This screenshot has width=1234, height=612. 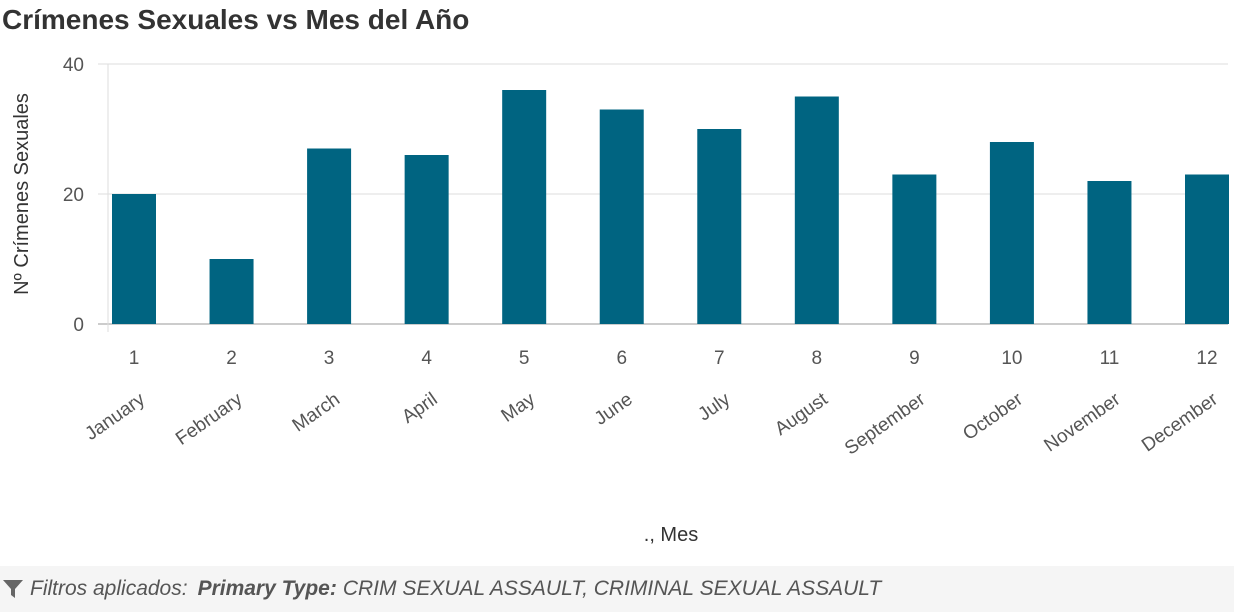 What do you see at coordinates (134, 358) in the screenshot?
I see `x-tick-label: 1` at bounding box center [134, 358].